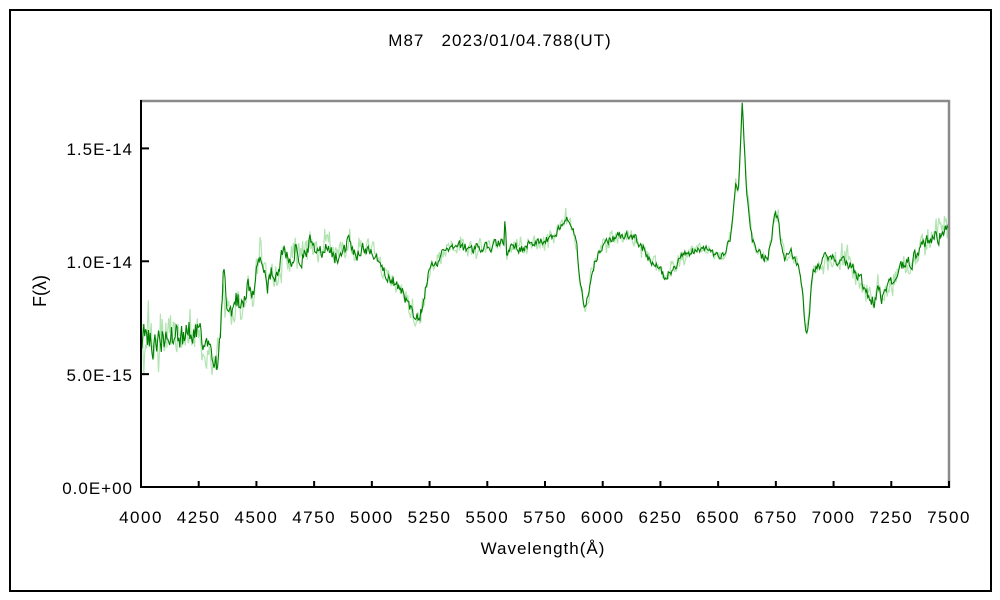 The height and width of the screenshot is (600, 1000). Describe the element at coordinates (543, 548) in the screenshot. I see `x-axis-label: Wavelength(Å)` at that location.